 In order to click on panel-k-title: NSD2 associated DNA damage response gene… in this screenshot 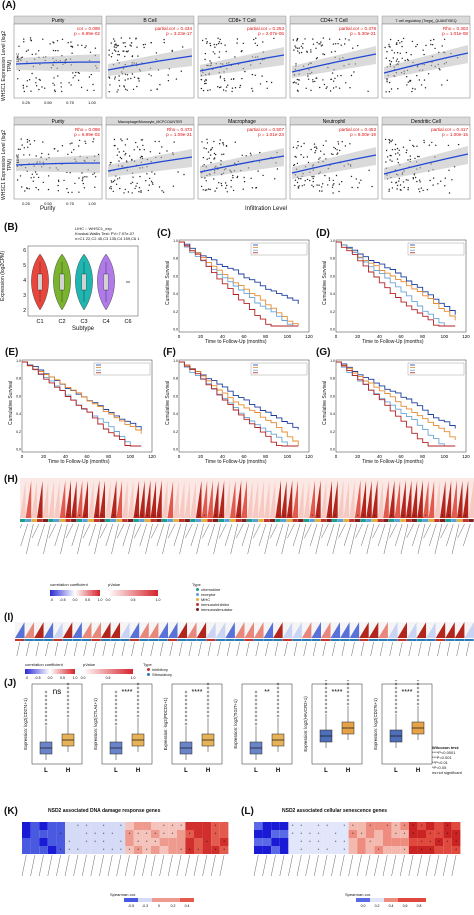, I will do `click(104, 811)`.